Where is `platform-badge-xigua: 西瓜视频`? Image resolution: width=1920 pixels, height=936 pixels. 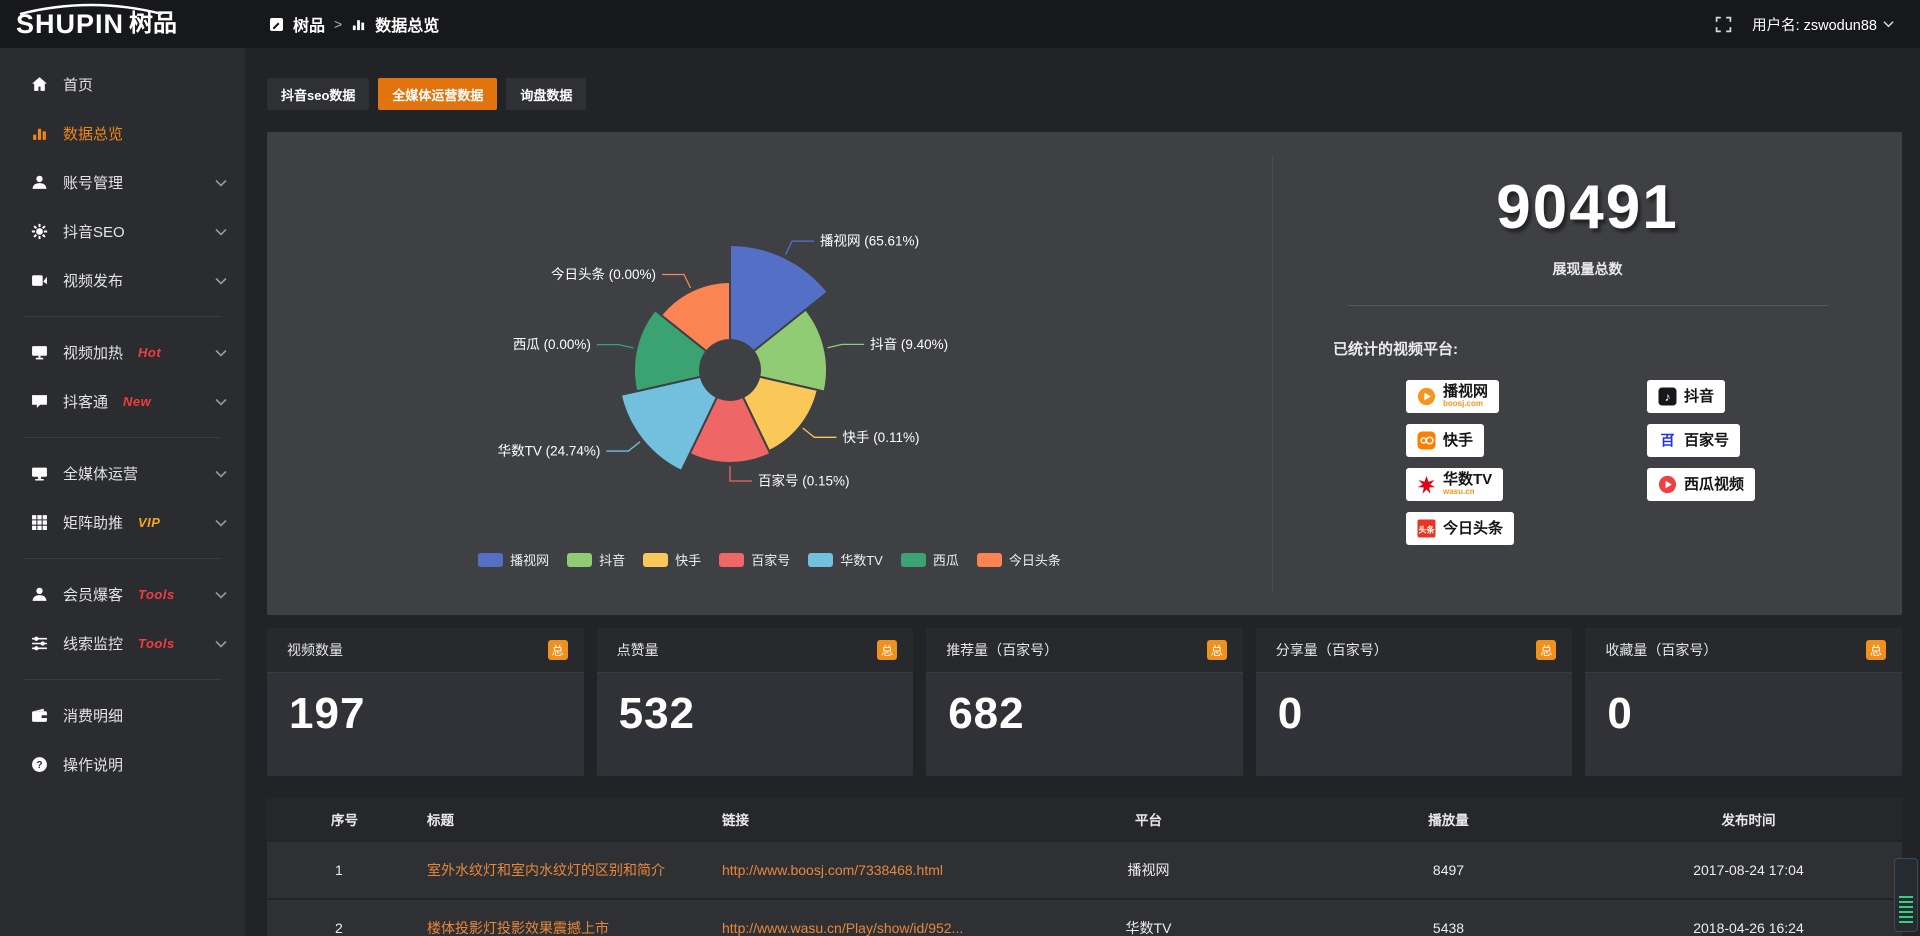 platform-badge-xigua: 西瓜视频 is located at coordinates (1701, 484).